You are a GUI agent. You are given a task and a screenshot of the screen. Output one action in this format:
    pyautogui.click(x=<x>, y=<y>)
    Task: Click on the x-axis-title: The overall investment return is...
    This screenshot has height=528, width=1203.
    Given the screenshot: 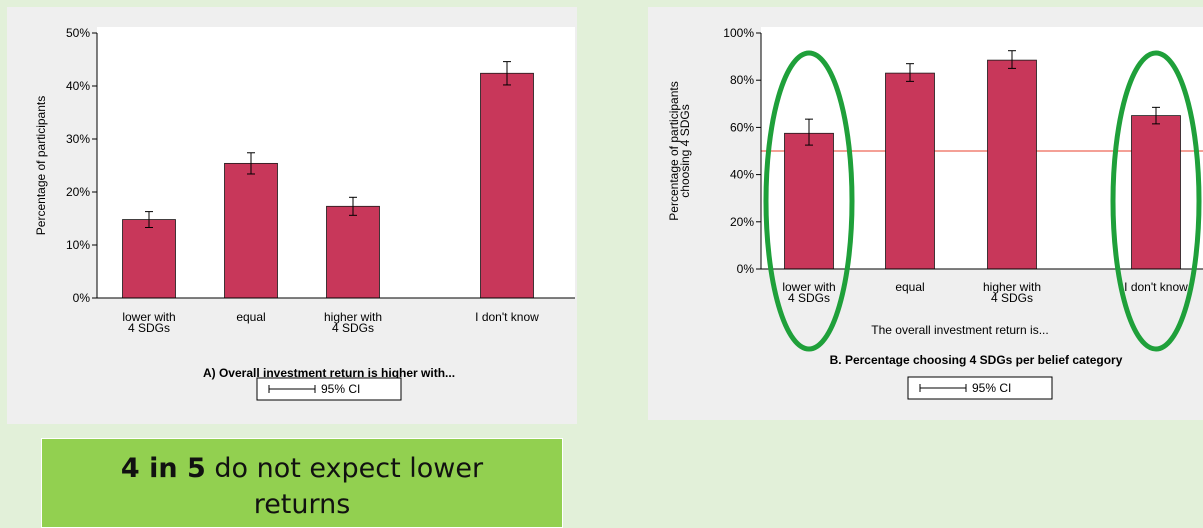 What is the action you would take?
    pyautogui.click(x=959, y=330)
    